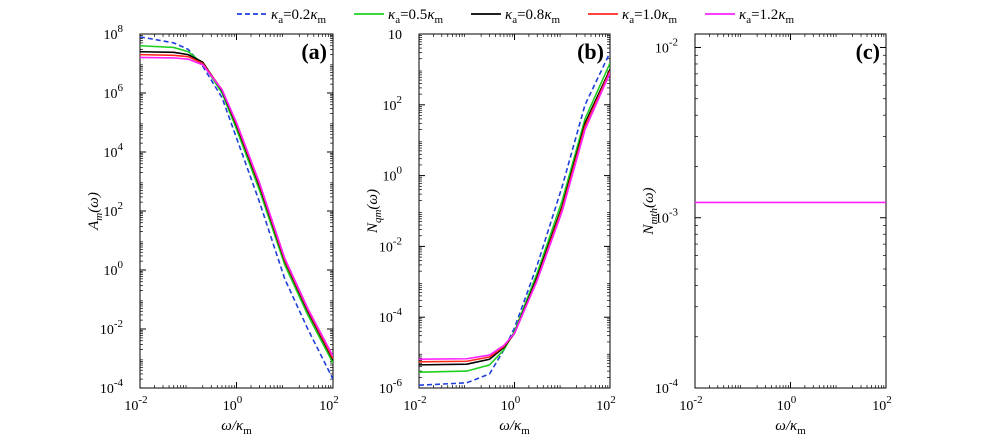 The width and height of the screenshot is (981, 436). Describe the element at coordinates (95, 211) in the screenshot. I see `y-axis-label: Am(ω)` at that location.